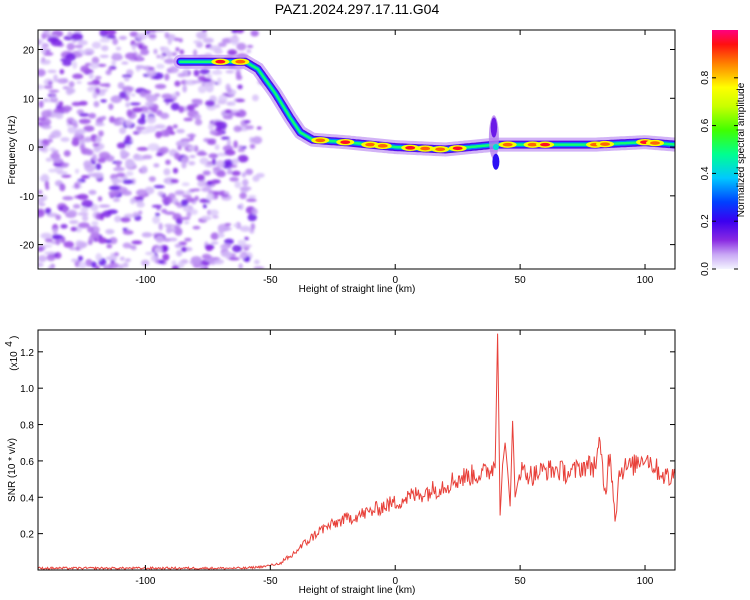  What do you see at coordinates (27, 498) in the screenshot?
I see `snr-ytick-label: 0.4` at bounding box center [27, 498].